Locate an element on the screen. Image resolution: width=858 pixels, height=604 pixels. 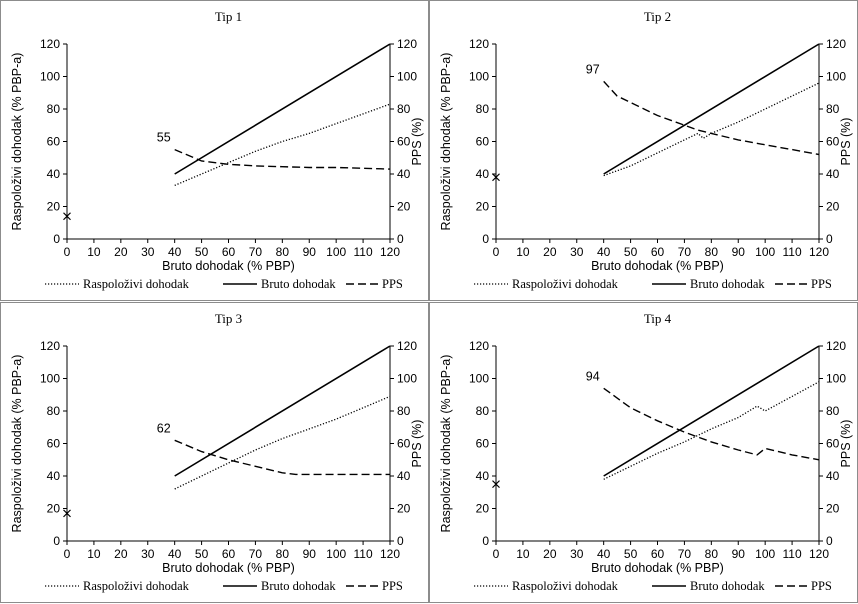
chart-title: Tip 1 is located at coordinates (228, 16).